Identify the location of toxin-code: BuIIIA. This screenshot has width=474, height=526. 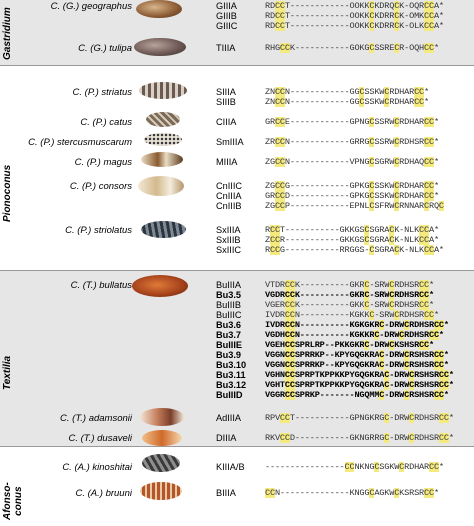
(229, 285).